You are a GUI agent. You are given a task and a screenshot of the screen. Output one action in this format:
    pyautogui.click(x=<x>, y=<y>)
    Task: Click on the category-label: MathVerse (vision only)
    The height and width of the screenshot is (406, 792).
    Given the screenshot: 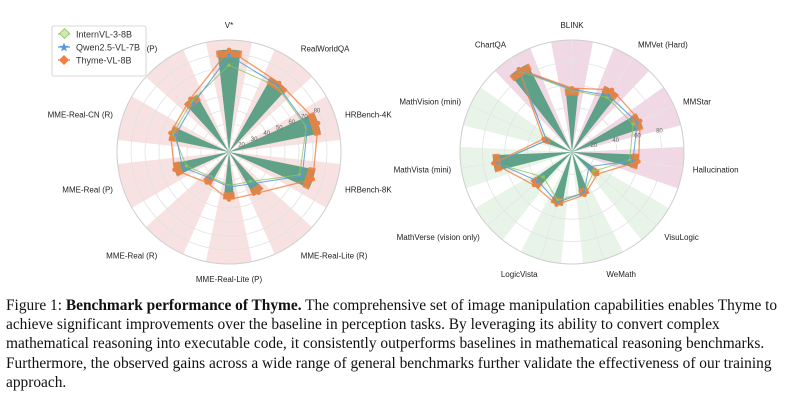 What is the action you would take?
    pyautogui.click(x=438, y=237)
    